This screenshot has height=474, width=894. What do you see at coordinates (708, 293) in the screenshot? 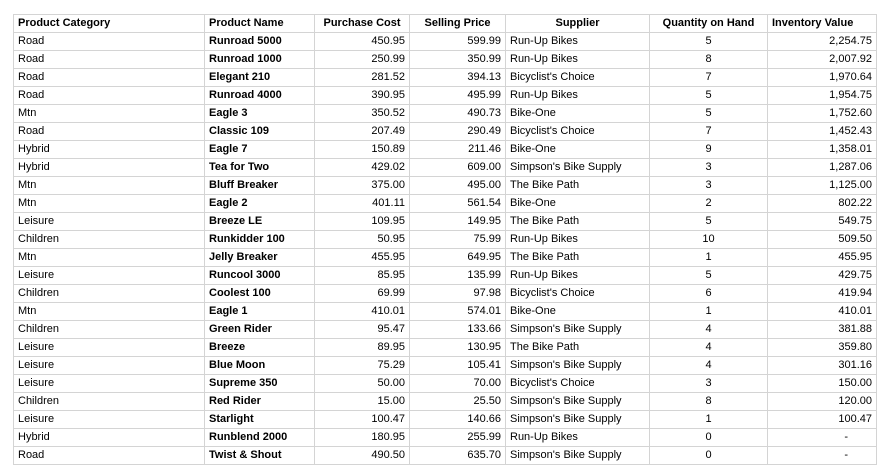
I see `cell-quantity-on-hand: 6` at bounding box center [708, 293].